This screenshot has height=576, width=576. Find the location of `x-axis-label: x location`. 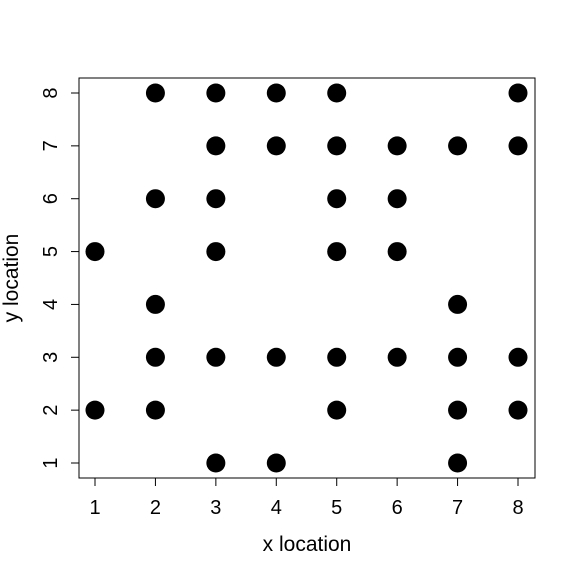

x-axis-label: x location is located at coordinates (307, 544).